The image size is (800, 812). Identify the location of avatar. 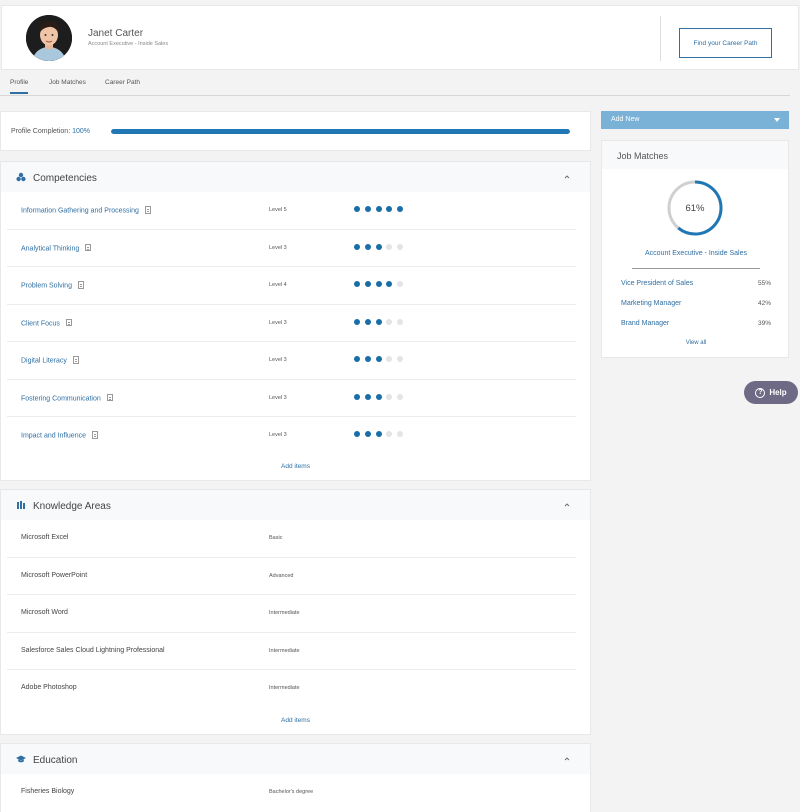
(49, 38).